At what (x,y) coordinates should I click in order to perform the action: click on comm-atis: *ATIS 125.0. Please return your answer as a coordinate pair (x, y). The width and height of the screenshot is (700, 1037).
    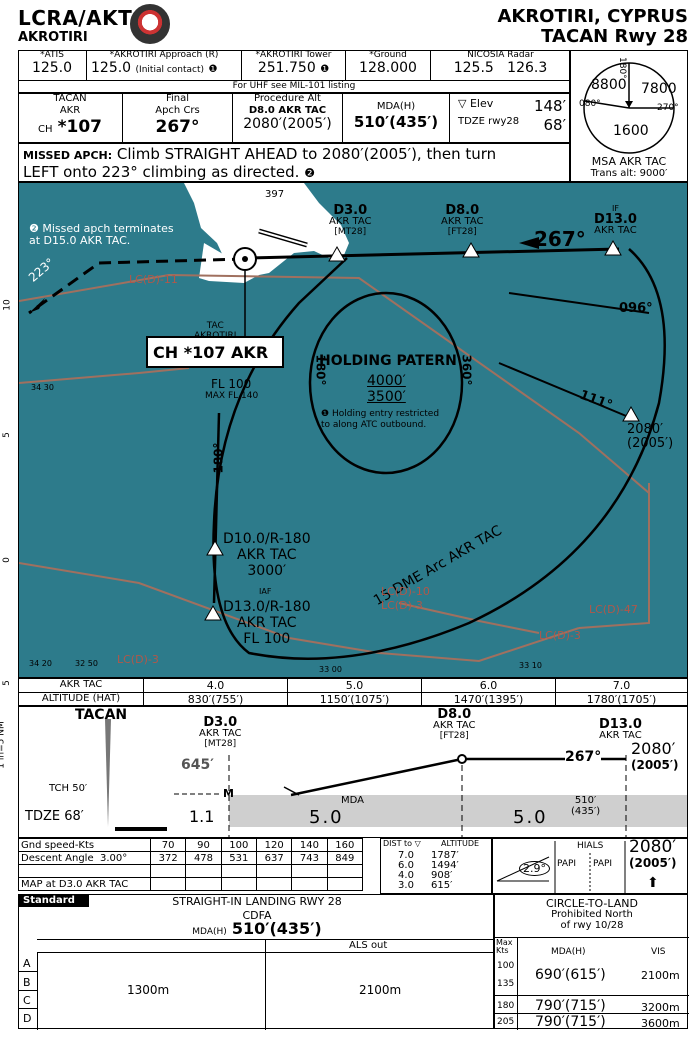
    Looking at the image, I should click on (52, 65).